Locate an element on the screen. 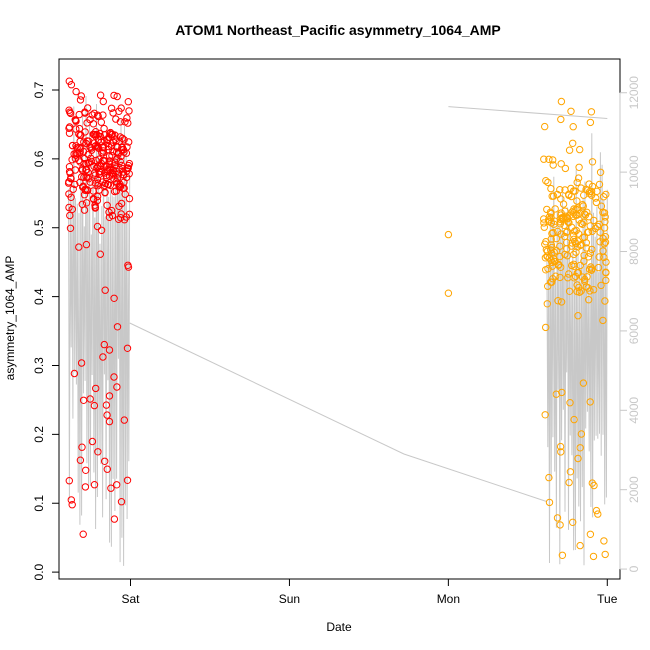  y-tick-label: 0.1 is located at coordinates (39, 503).